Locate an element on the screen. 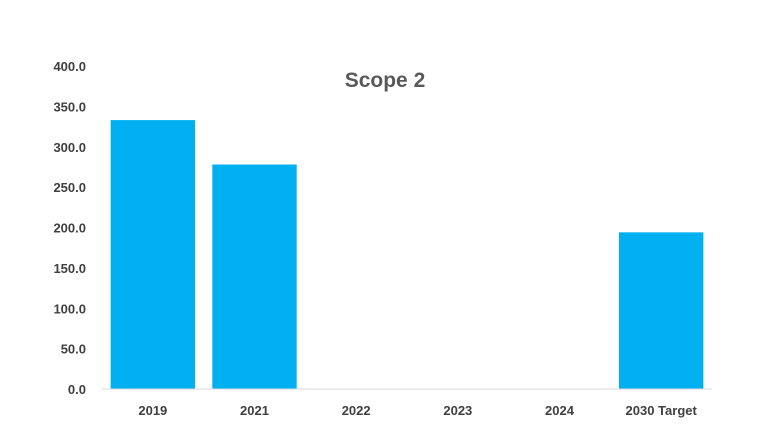  x-tick-label: 2022 is located at coordinates (356, 410).